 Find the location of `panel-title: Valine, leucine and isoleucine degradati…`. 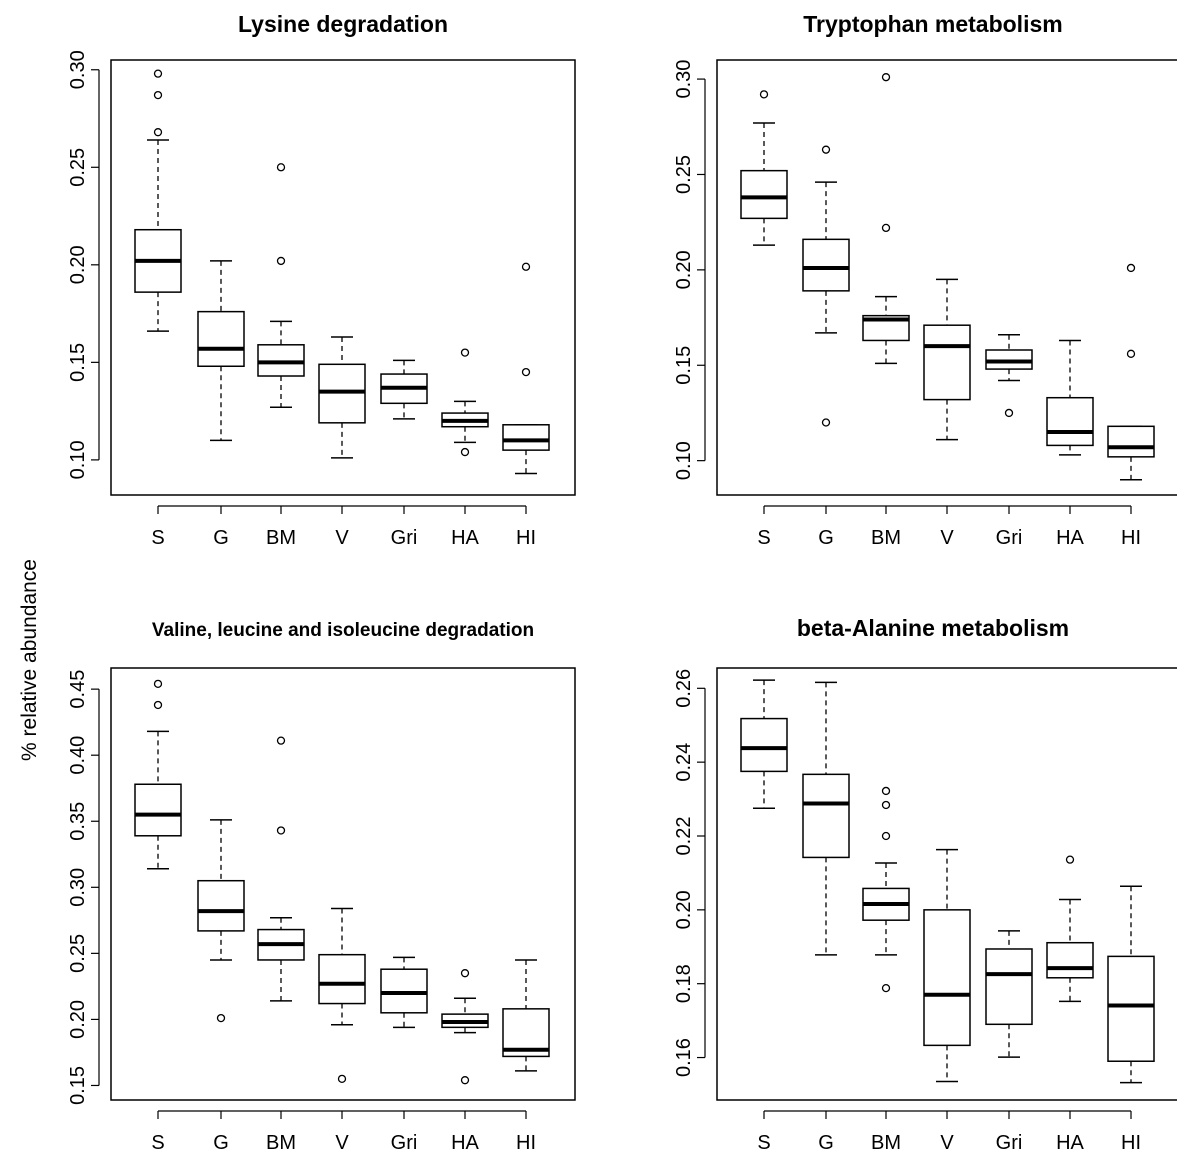

panel-title: Valine, leucine and isoleucine degradati… is located at coordinates (343, 630).